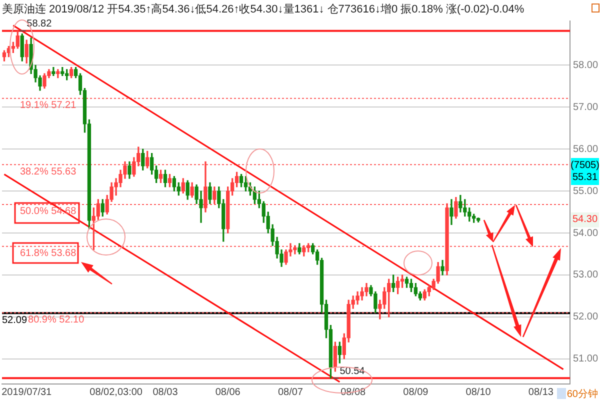 This screenshot has height=400, width=600. I want to click on y-tick-label: 54.00, so click(585, 233).